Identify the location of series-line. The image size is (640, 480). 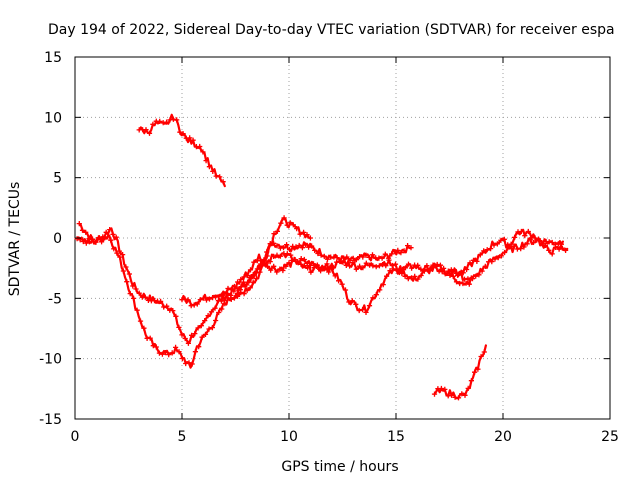
(460, 372).